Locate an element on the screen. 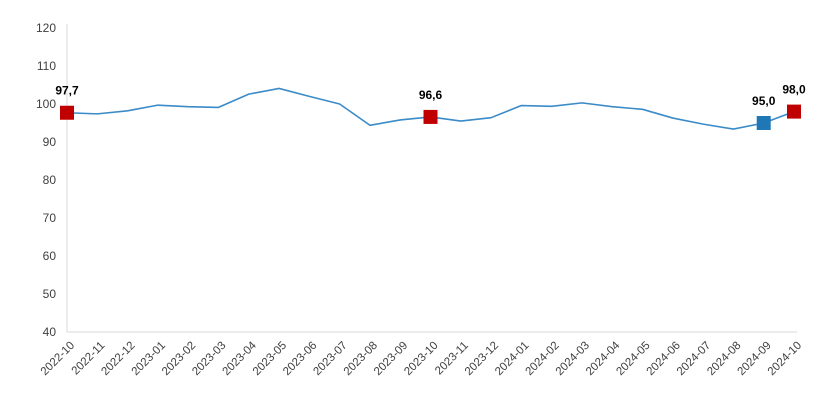 This screenshot has width=828, height=403. data-point-value-label: 97,7 is located at coordinates (67, 91).